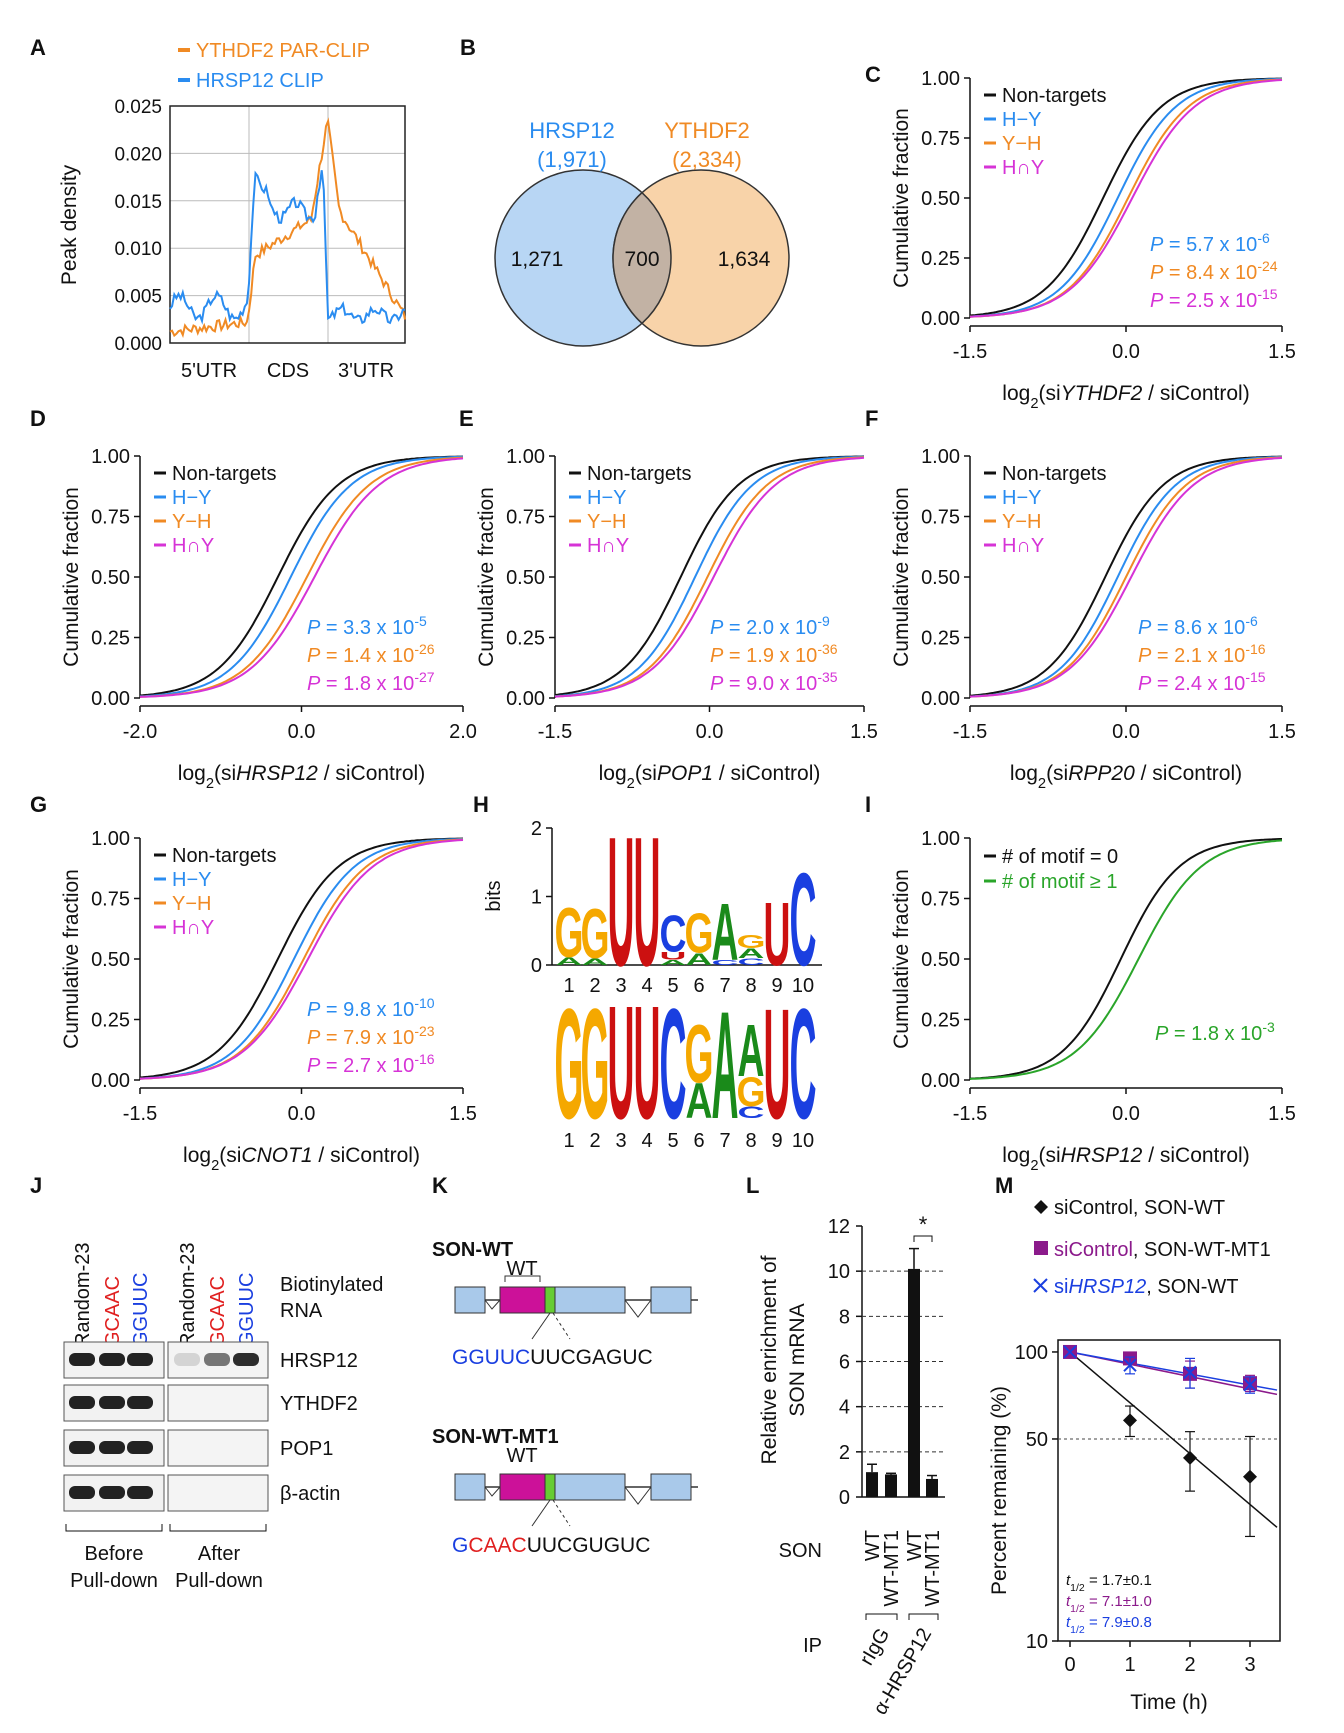 The image size is (1344, 1733). What do you see at coordinates (541, 1513) in the screenshot?
I see `callout-line` at bounding box center [541, 1513].